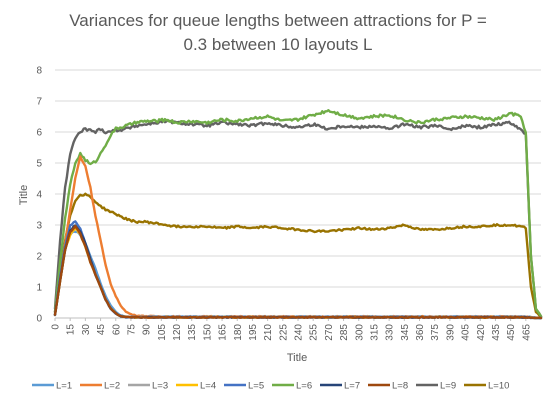 The width and height of the screenshot is (556, 410). Describe the element at coordinates (64, 386) in the screenshot. I see `legend-label-l-1: L=1` at that location.